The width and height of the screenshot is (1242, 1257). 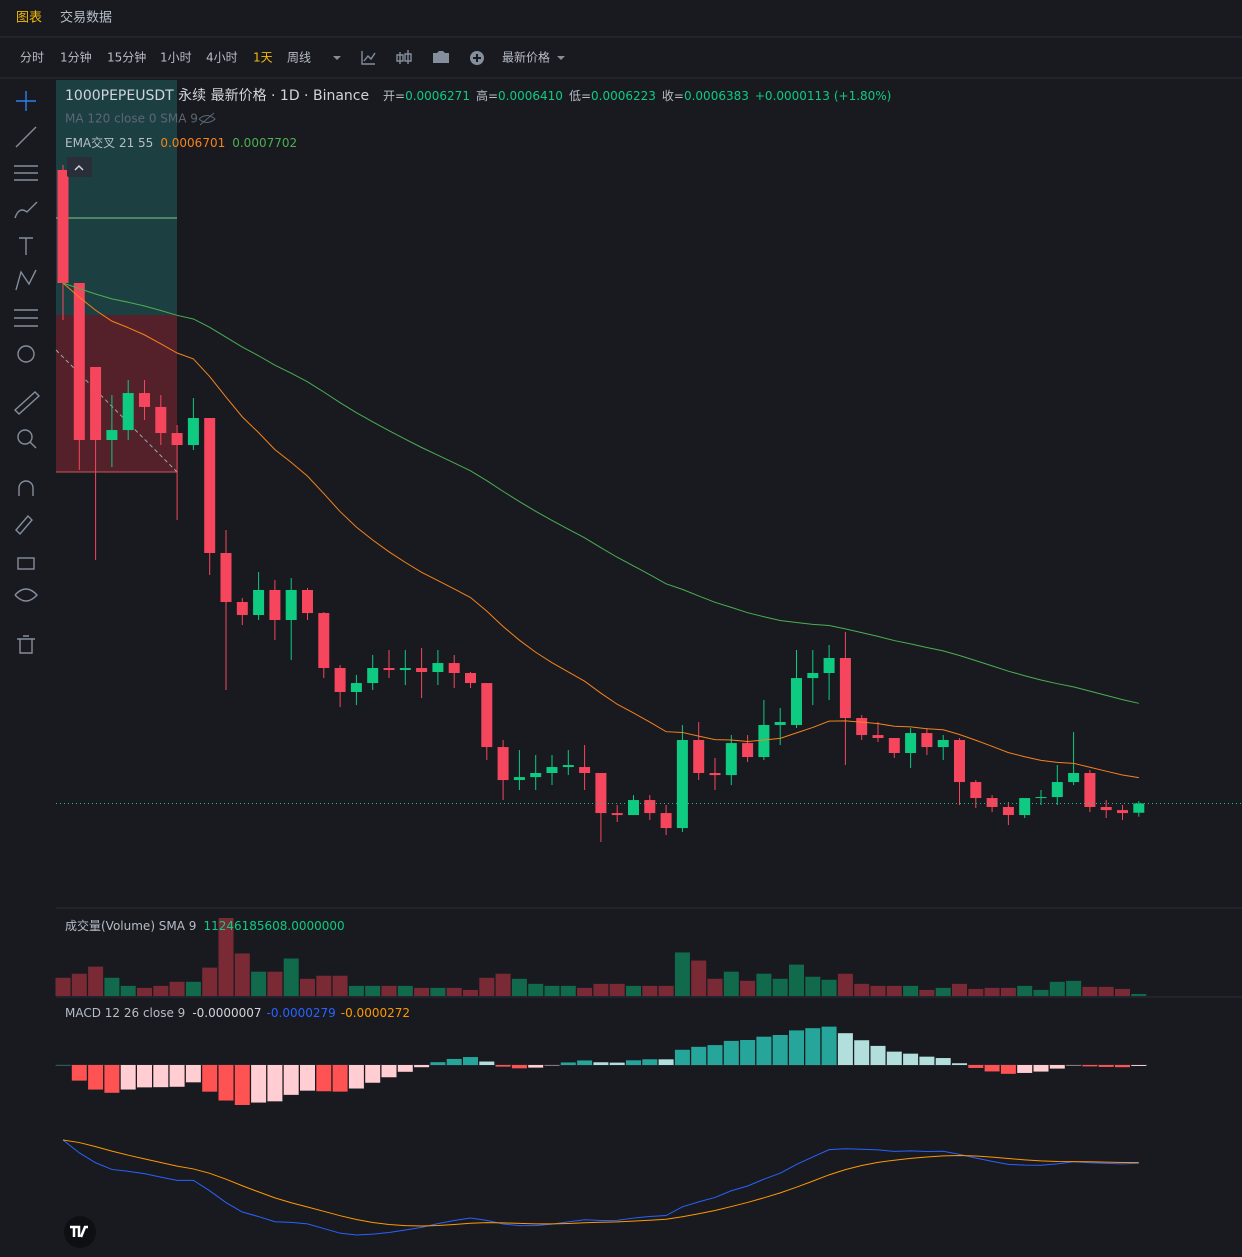 I want to click on volume-legend: 成交量(Volume) SMA 9 11246185608.0000000, so click(x=205, y=925).